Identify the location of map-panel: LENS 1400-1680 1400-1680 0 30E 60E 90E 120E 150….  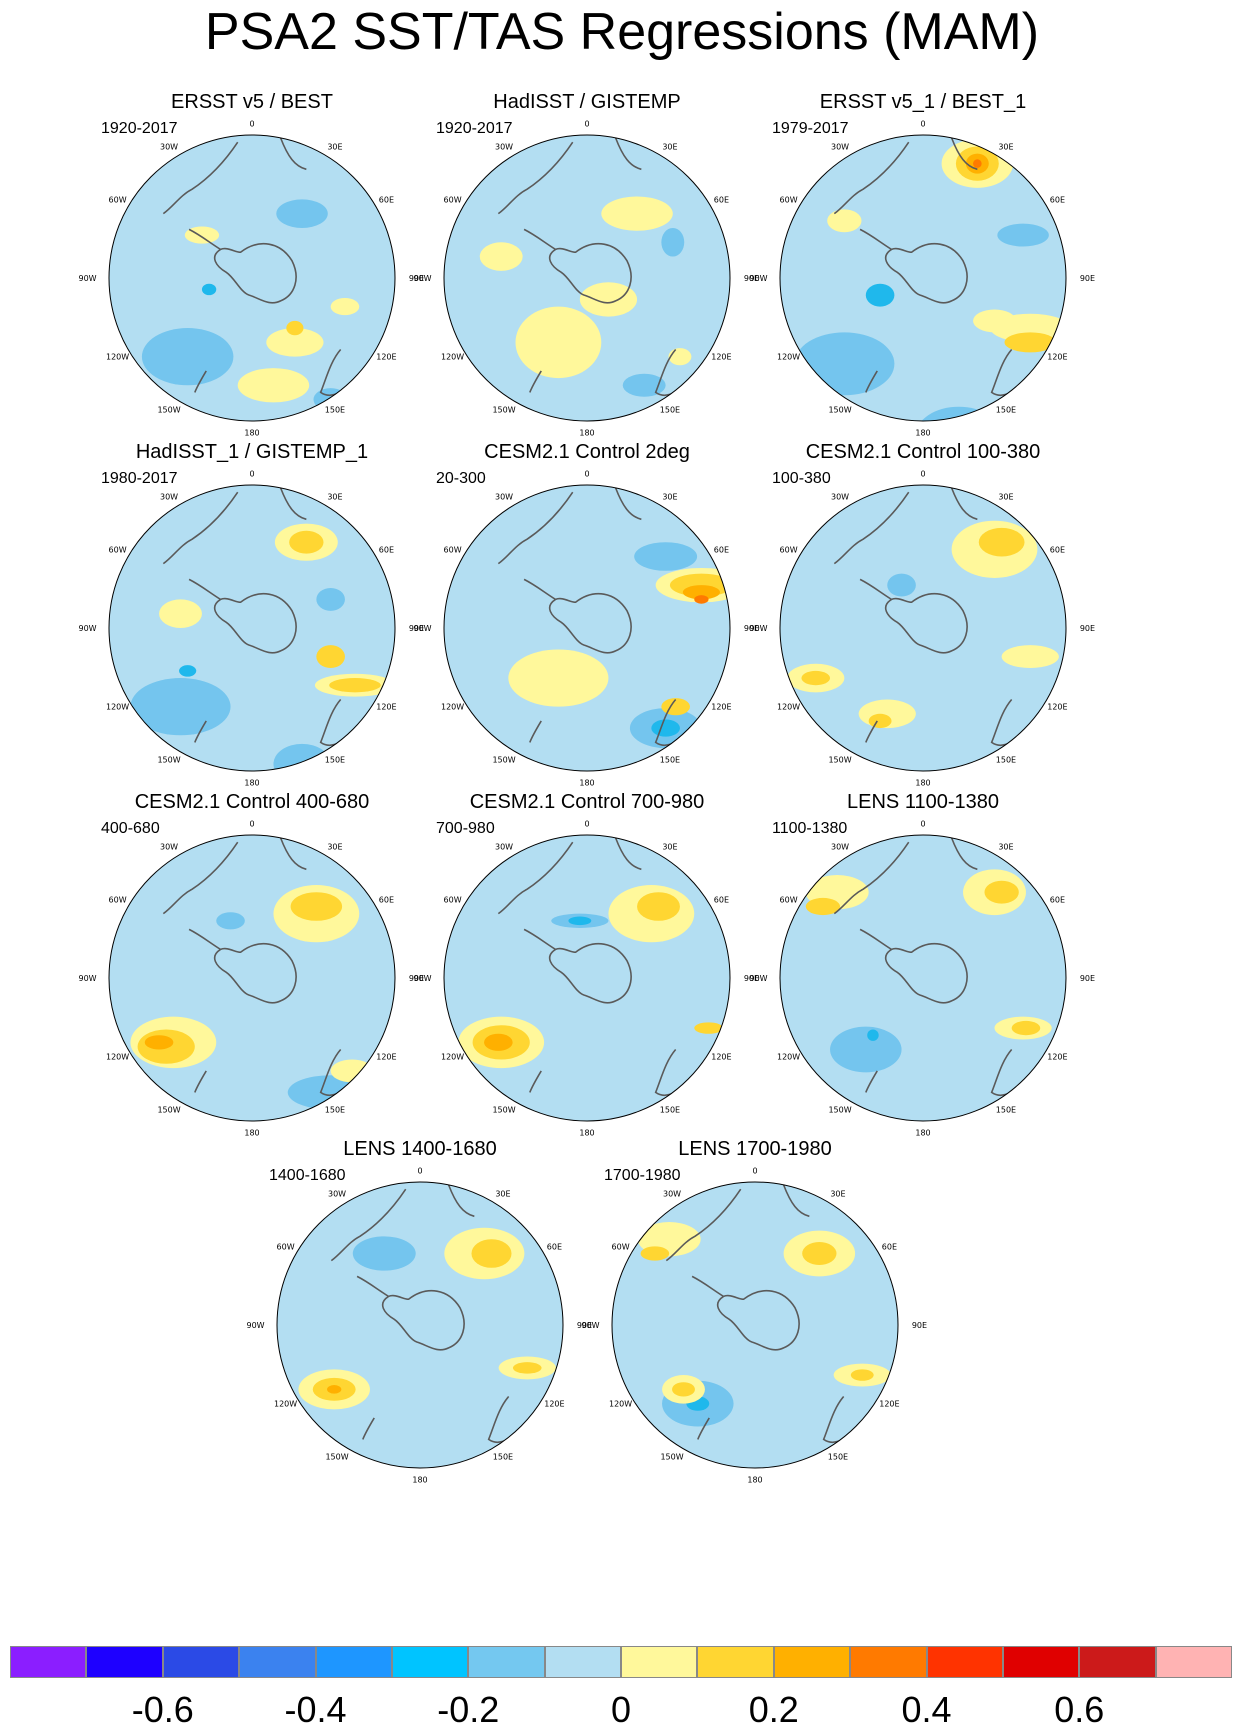
(420, 1327).